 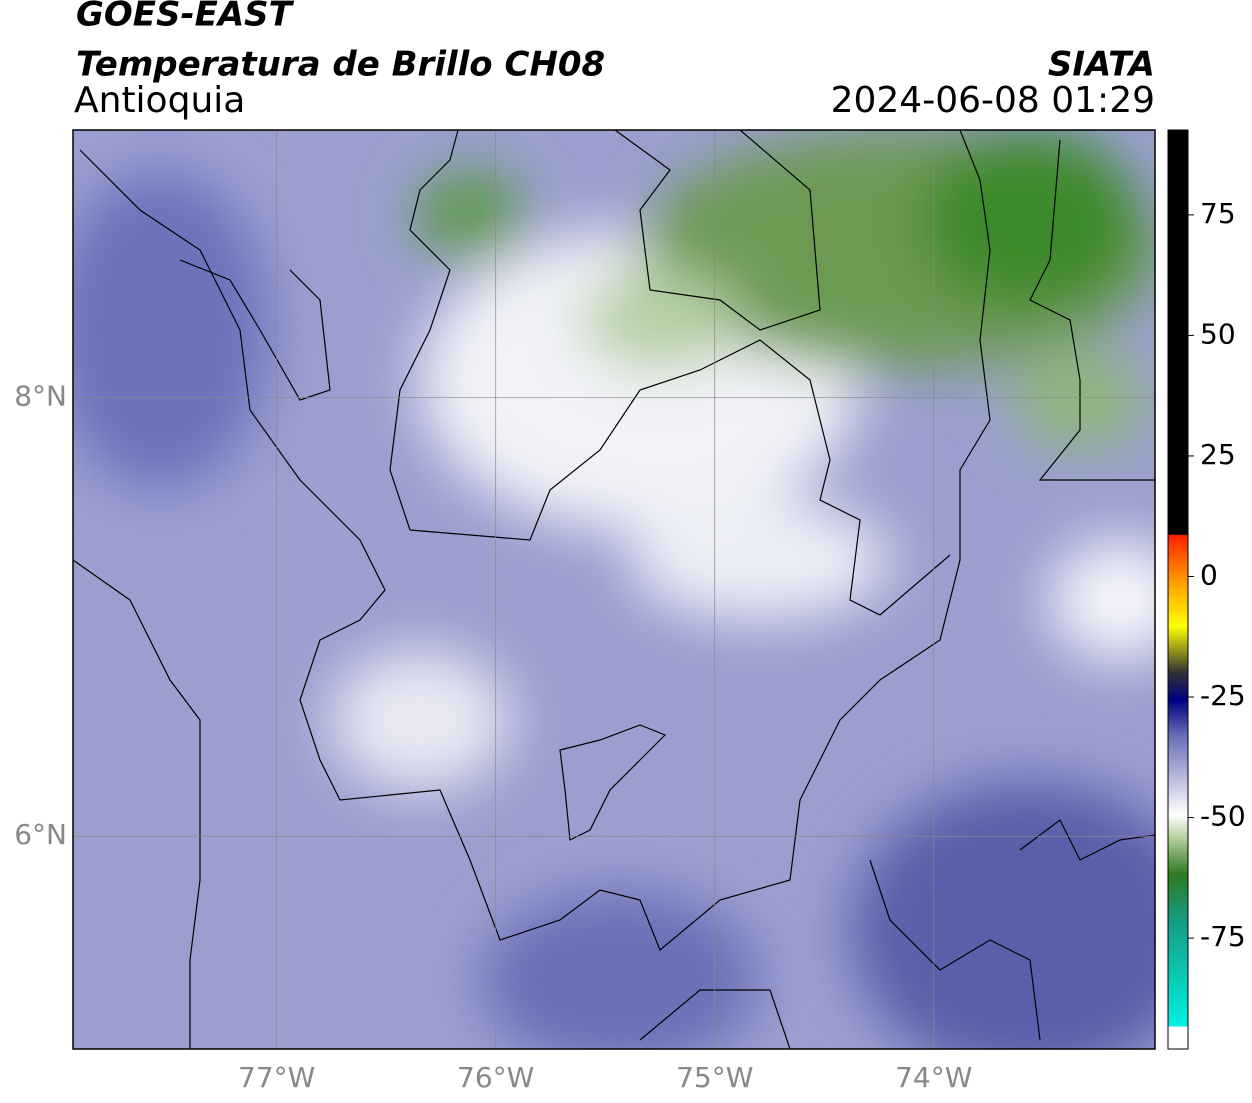 What do you see at coordinates (495, 1077) in the screenshot?
I see `lon-tick-label: 76°W` at bounding box center [495, 1077].